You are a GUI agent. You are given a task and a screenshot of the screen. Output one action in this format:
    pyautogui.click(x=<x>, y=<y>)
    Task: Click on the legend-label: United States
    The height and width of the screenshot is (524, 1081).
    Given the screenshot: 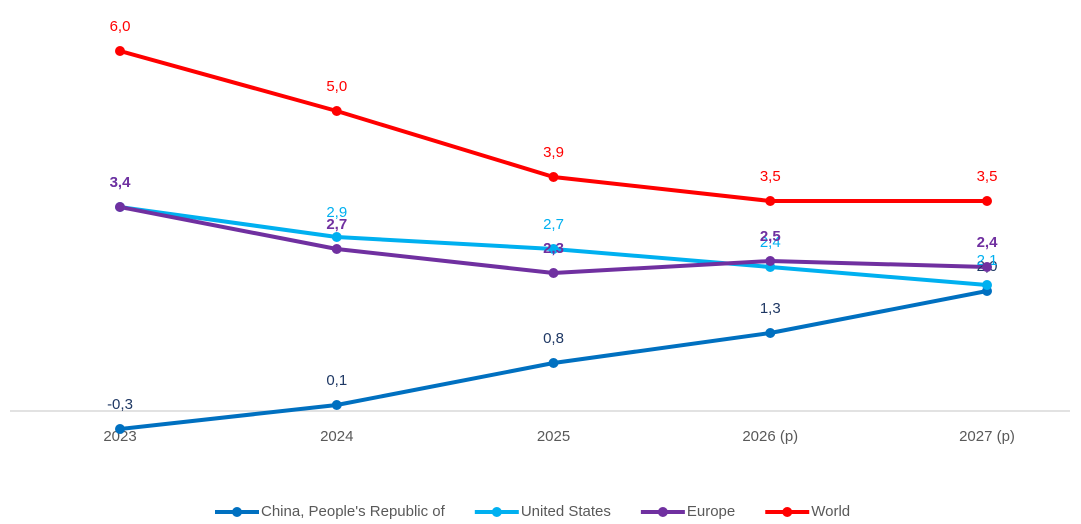 What is the action you would take?
    pyautogui.click(x=566, y=511)
    